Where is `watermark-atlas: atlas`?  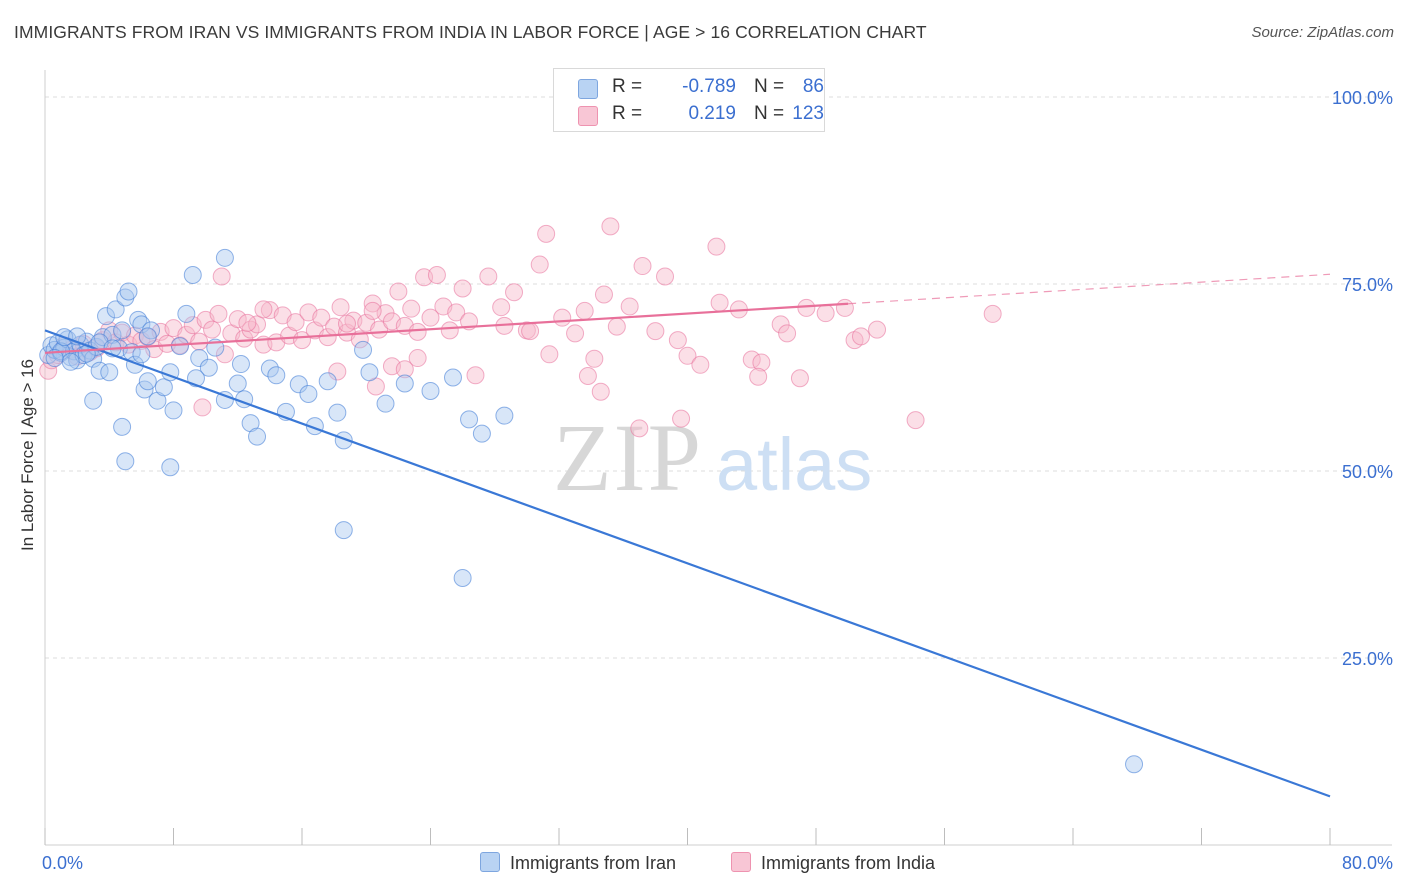
watermark-atlas: atlas is located at coordinates (794, 464).